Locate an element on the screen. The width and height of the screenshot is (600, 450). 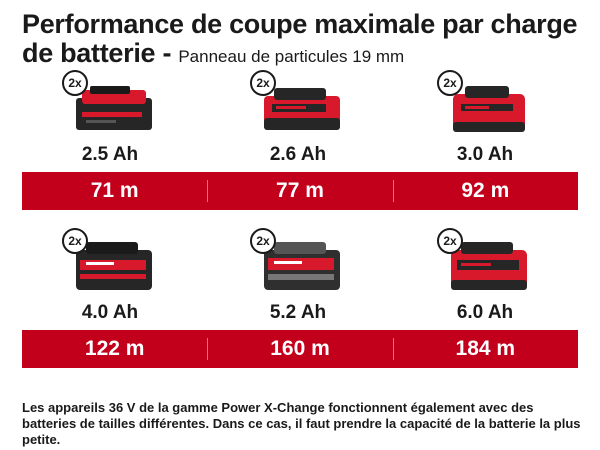
battery-card: 2x 6.0 Ah is located at coordinates (485, 276).